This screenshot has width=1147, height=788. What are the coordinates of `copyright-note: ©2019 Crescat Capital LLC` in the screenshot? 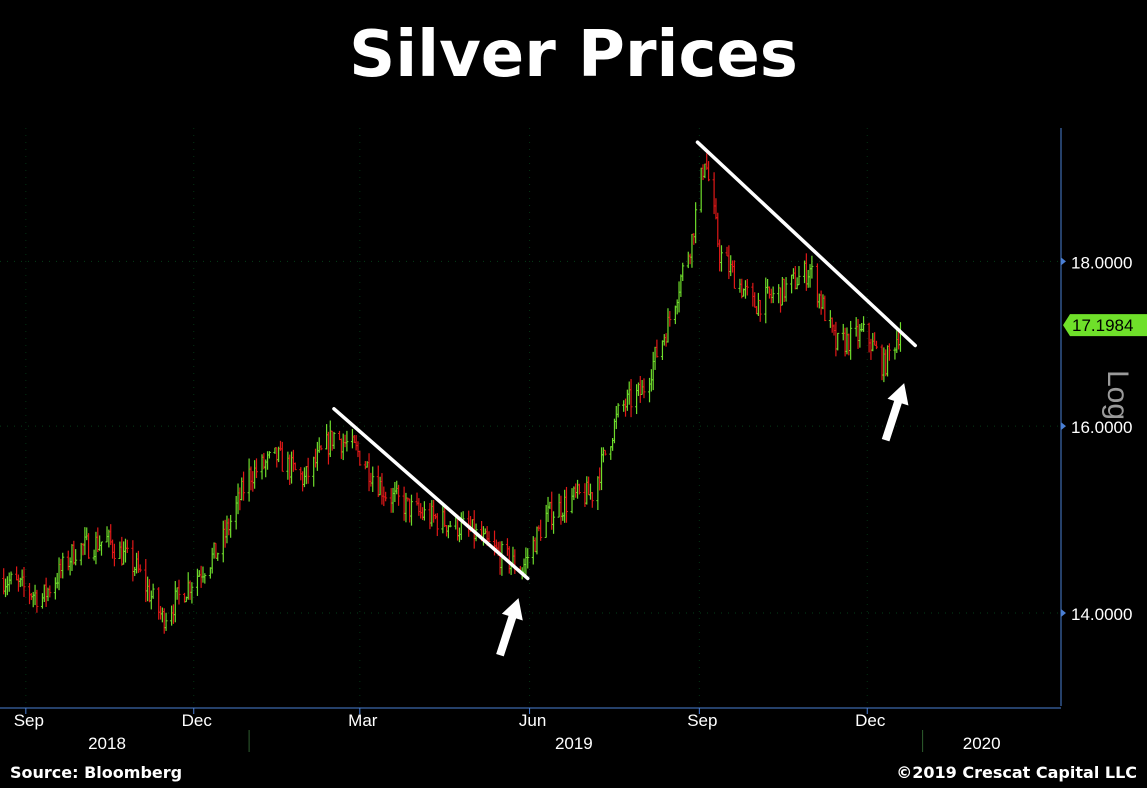 It's located at (1016, 772).